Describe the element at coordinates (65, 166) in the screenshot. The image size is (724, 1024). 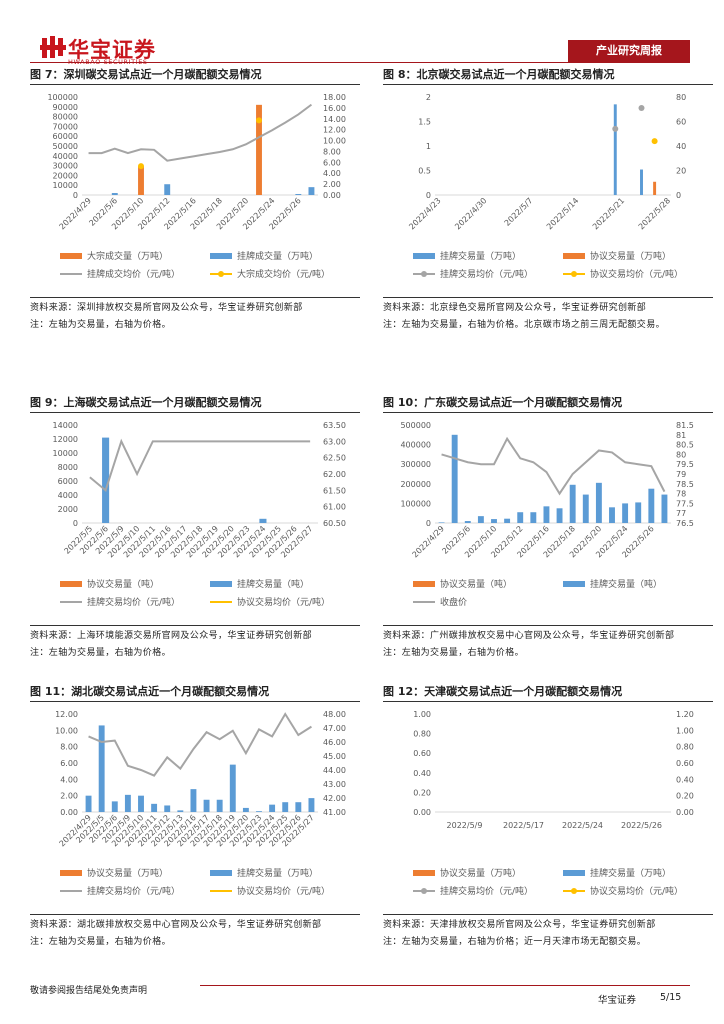
I see `y-tick-label: 30000` at that location.